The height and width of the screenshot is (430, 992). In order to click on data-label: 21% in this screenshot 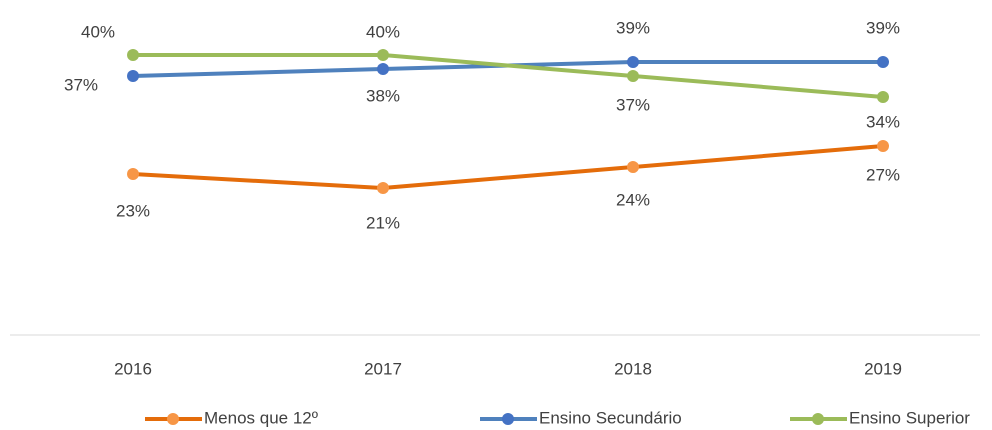, I will do `click(383, 222)`.